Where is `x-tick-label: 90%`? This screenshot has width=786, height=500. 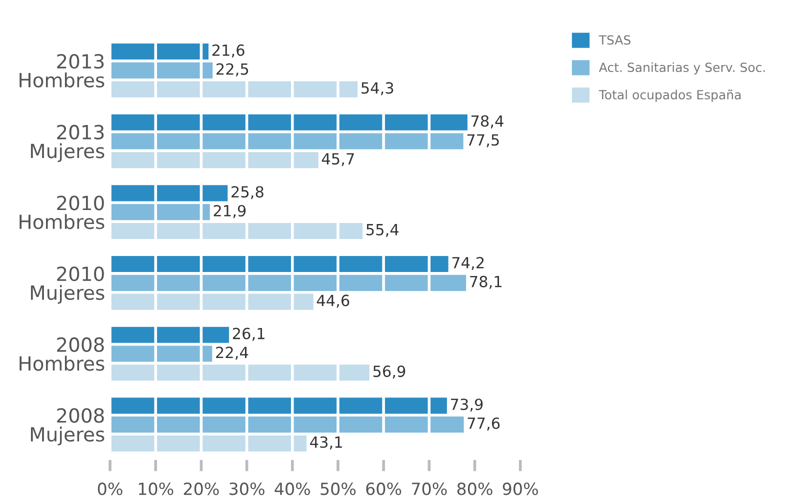
x-tick-label: 90% is located at coordinates (520, 489).